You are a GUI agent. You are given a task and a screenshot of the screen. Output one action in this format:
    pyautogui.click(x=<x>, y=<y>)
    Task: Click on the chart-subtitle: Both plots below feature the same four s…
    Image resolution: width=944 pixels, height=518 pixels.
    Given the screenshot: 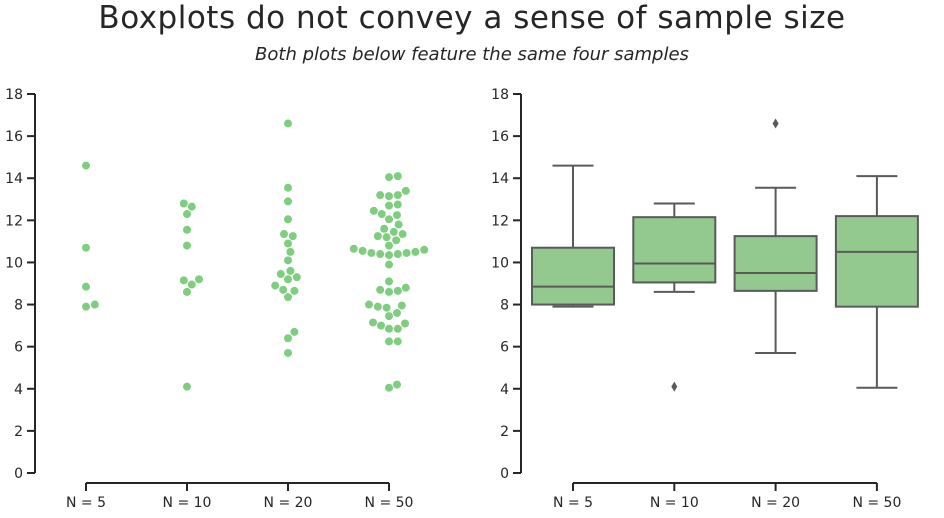 What is the action you would take?
    pyautogui.click(x=472, y=54)
    